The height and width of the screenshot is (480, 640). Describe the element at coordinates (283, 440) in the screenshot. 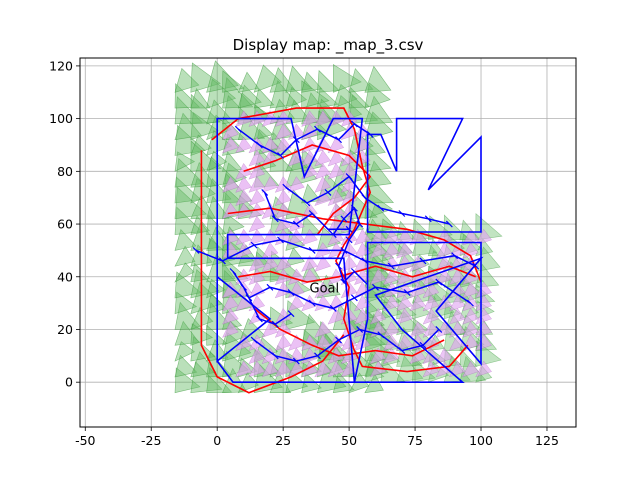

I see `x-tick-label: 25` at that location.